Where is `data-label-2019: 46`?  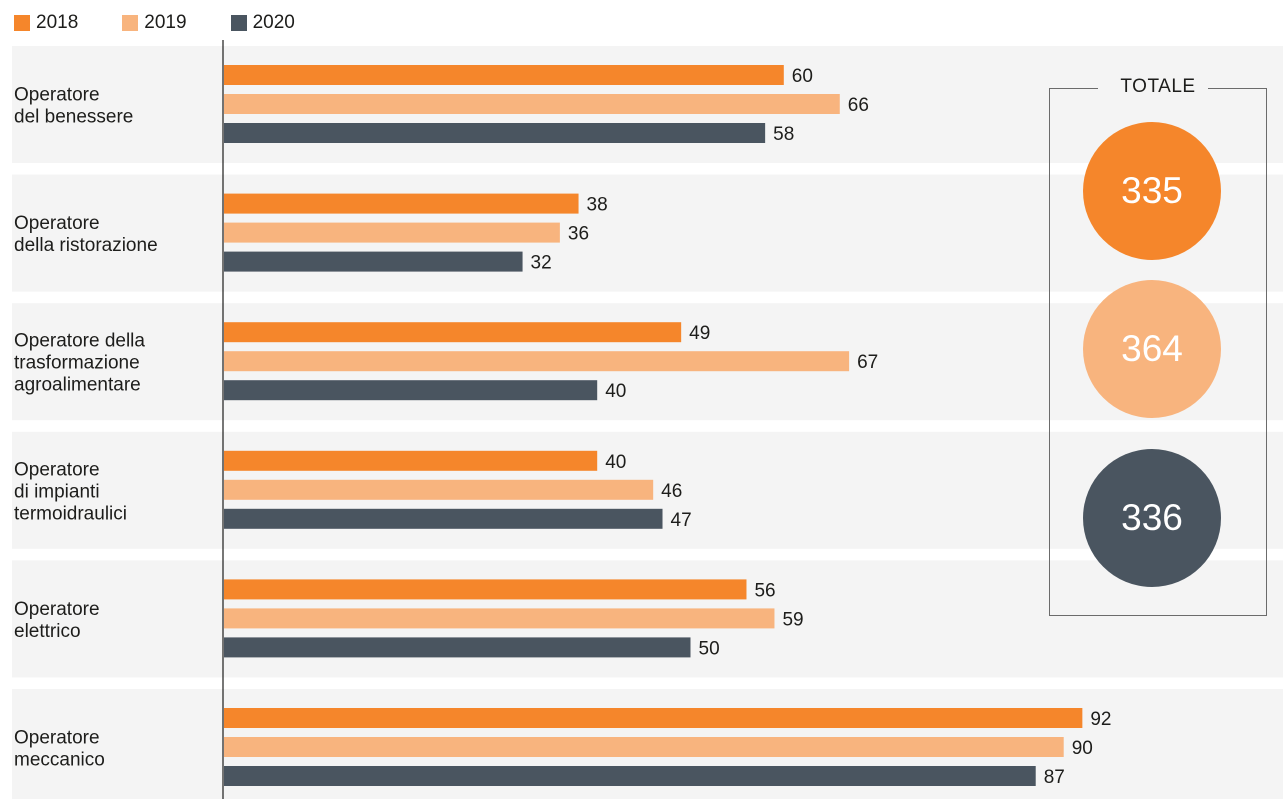
data-label-2019: 46 is located at coordinates (671, 491).